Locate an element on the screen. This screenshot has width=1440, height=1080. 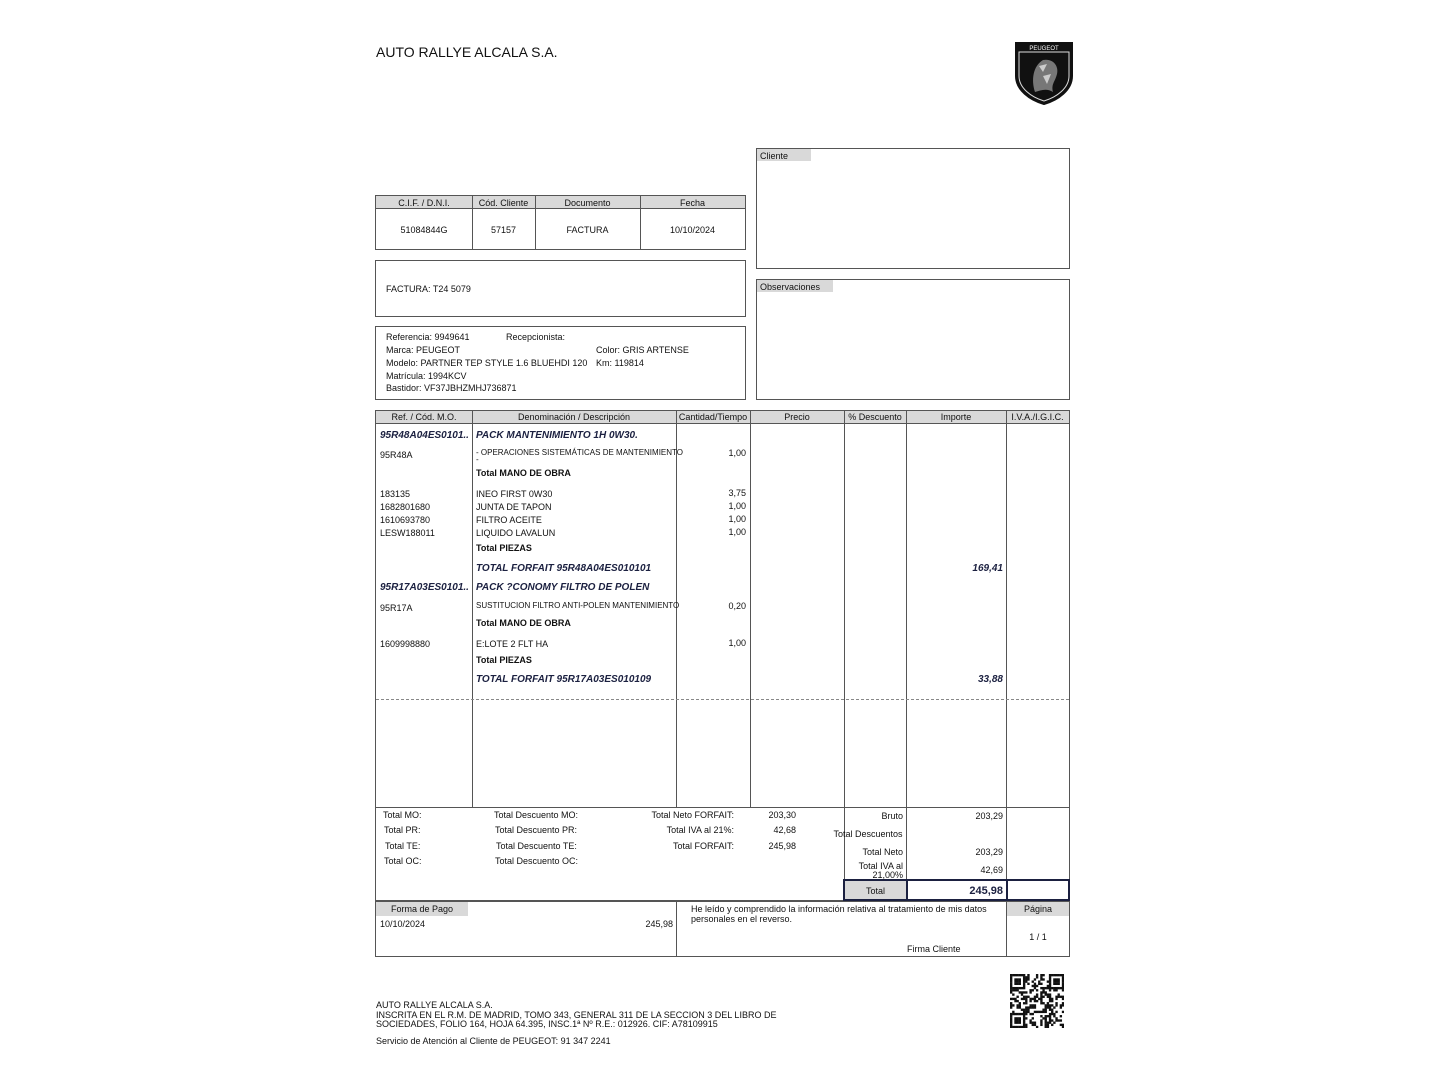
item-ref: 95R48A04ES0101.. is located at coordinates (424, 435).